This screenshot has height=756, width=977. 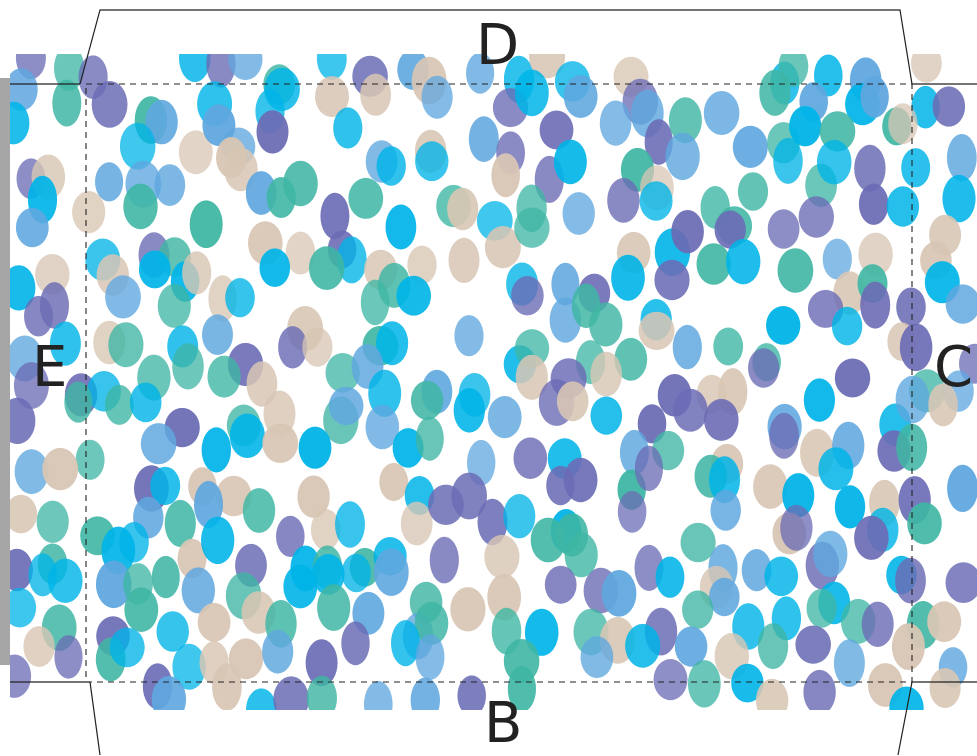 What do you see at coordinates (497, 46) in the screenshot?
I see `flap-label-top: D` at bounding box center [497, 46].